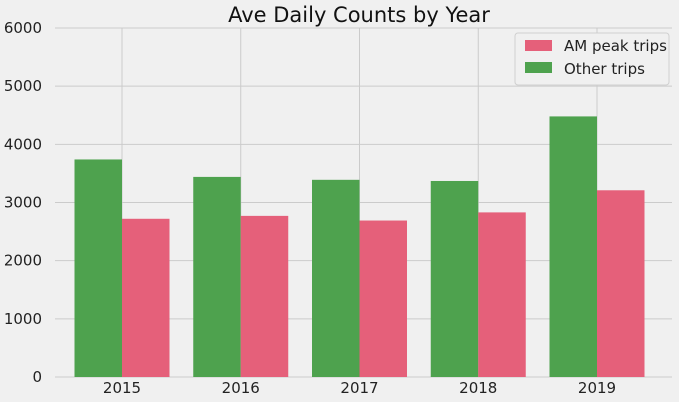 The height and width of the screenshot is (402, 679). What do you see at coordinates (217, 276) in the screenshot?
I see `bar-other-trips-2016` at bounding box center [217, 276].